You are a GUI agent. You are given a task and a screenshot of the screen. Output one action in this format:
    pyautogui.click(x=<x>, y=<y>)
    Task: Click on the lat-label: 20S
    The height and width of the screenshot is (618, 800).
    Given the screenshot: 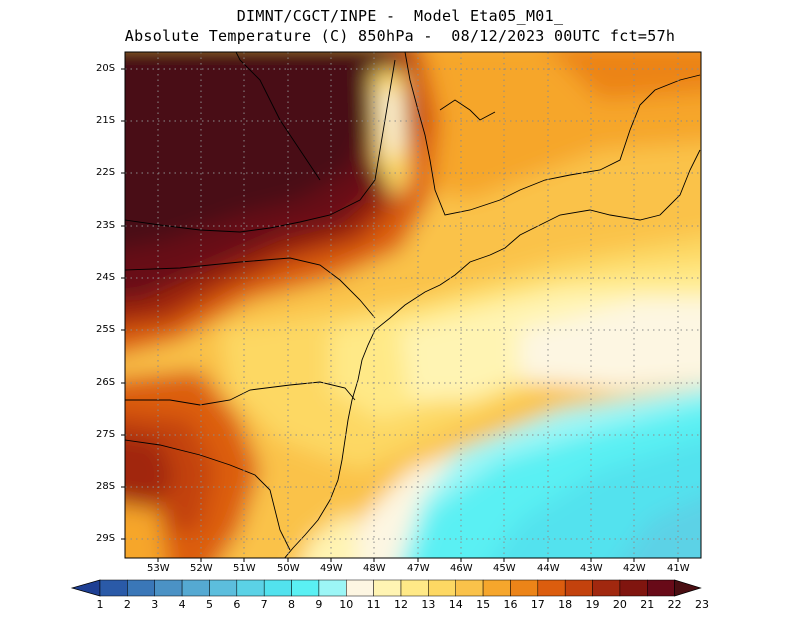 What is the action you would take?
    pyautogui.click(x=106, y=68)
    